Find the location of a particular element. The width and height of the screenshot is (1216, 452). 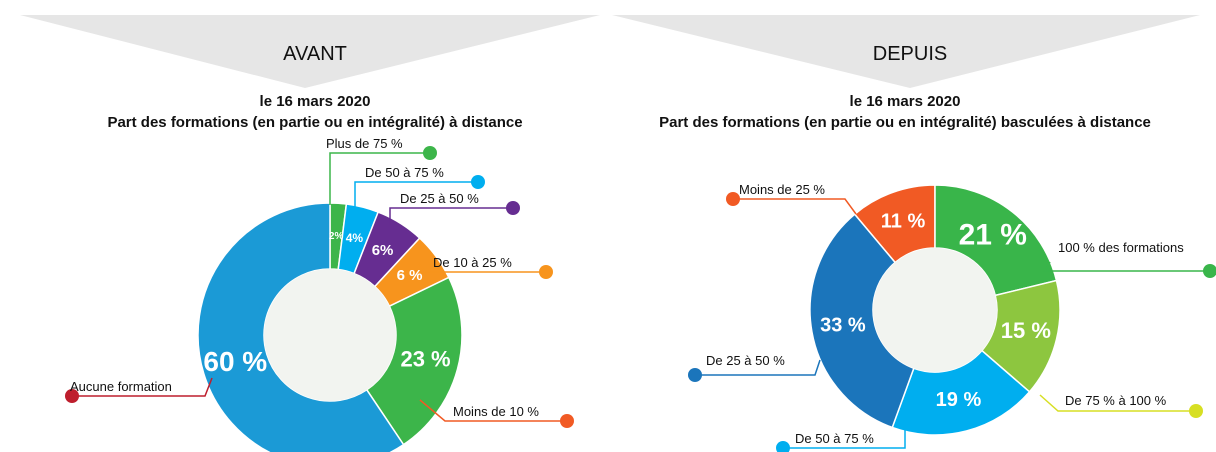

value-label: 6 % is located at coordinates (410, 275).